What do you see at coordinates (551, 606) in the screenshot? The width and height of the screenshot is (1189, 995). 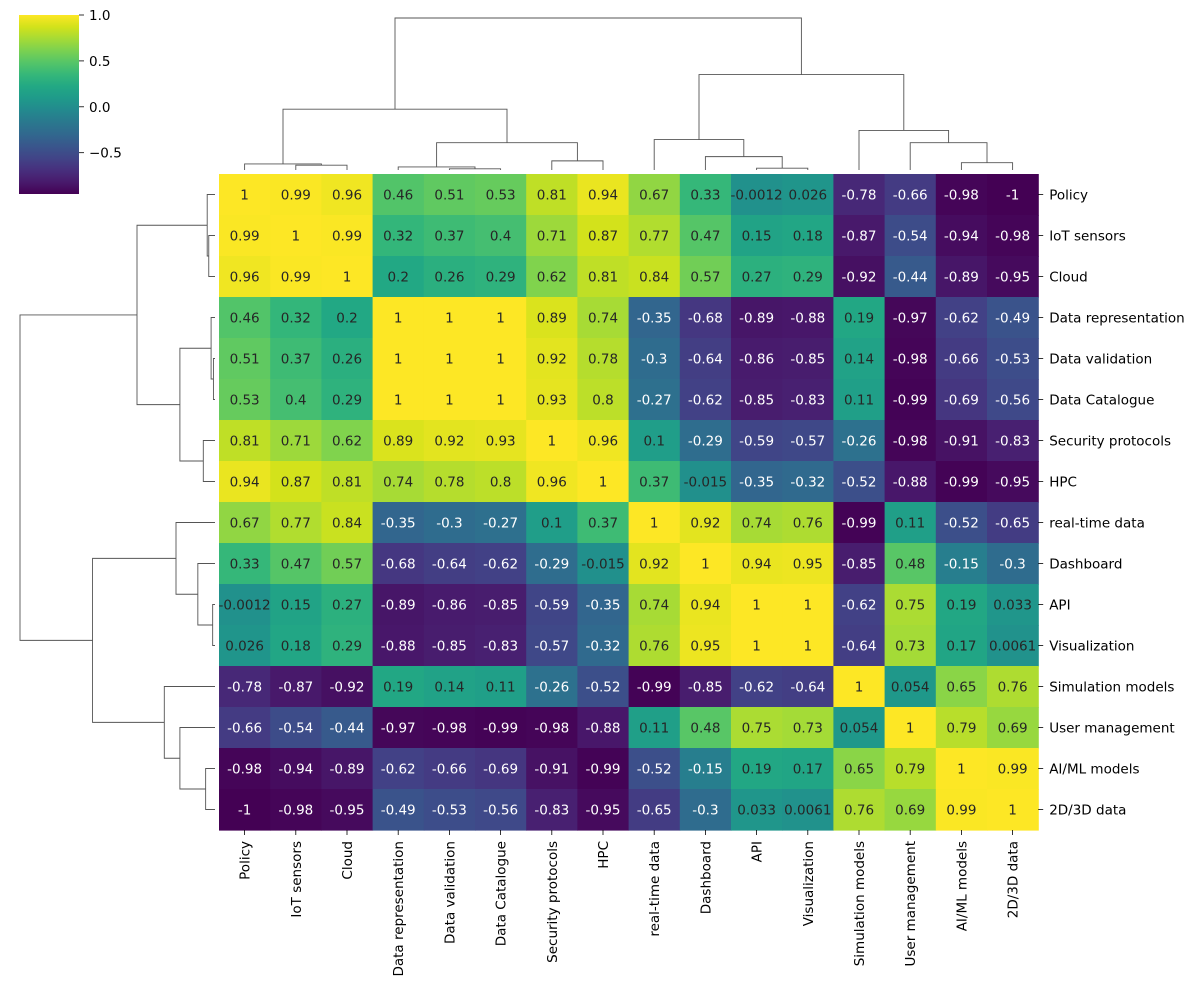 I see `cell-annotation: -0.59` at bounding box center [551, 606].